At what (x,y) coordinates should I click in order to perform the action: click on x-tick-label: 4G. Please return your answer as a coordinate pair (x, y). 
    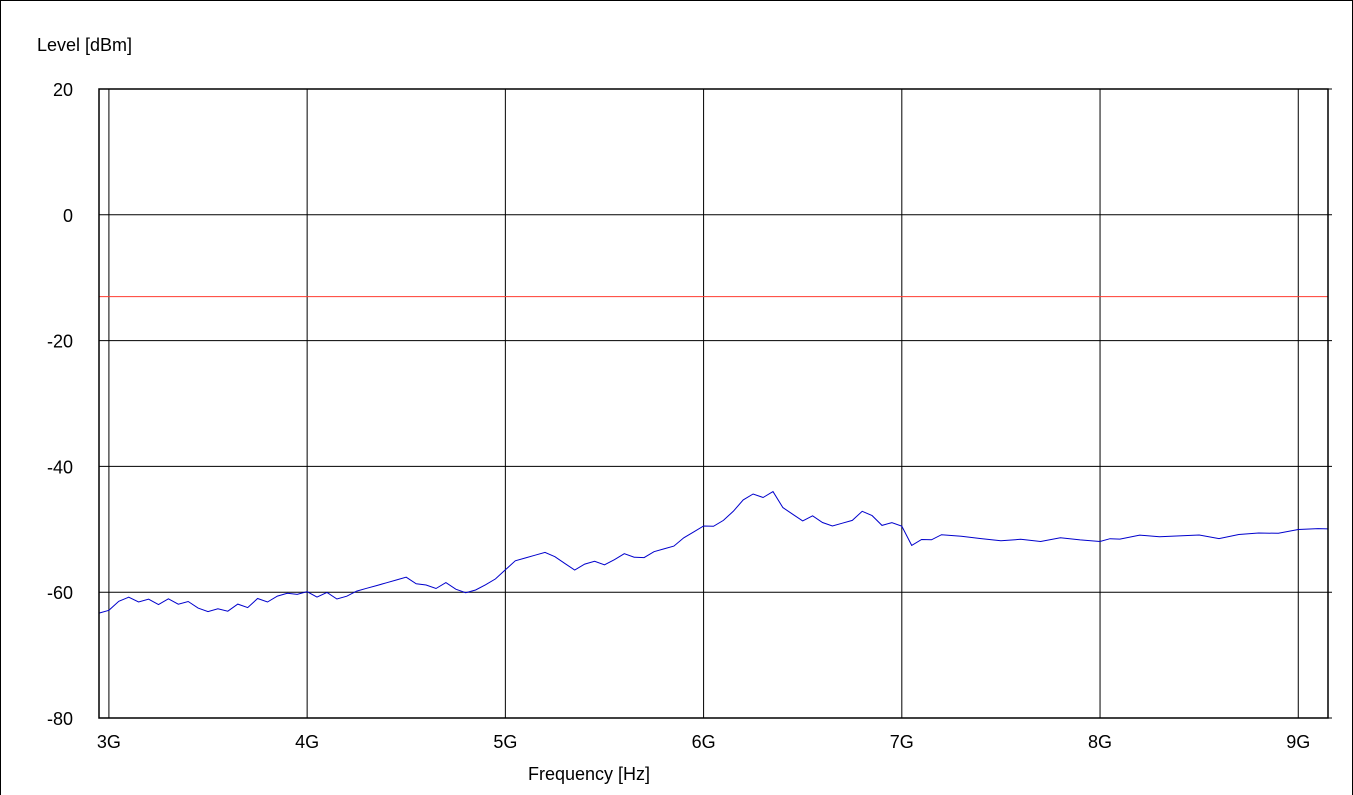
    Looking at the image, I should click on (307, 742).